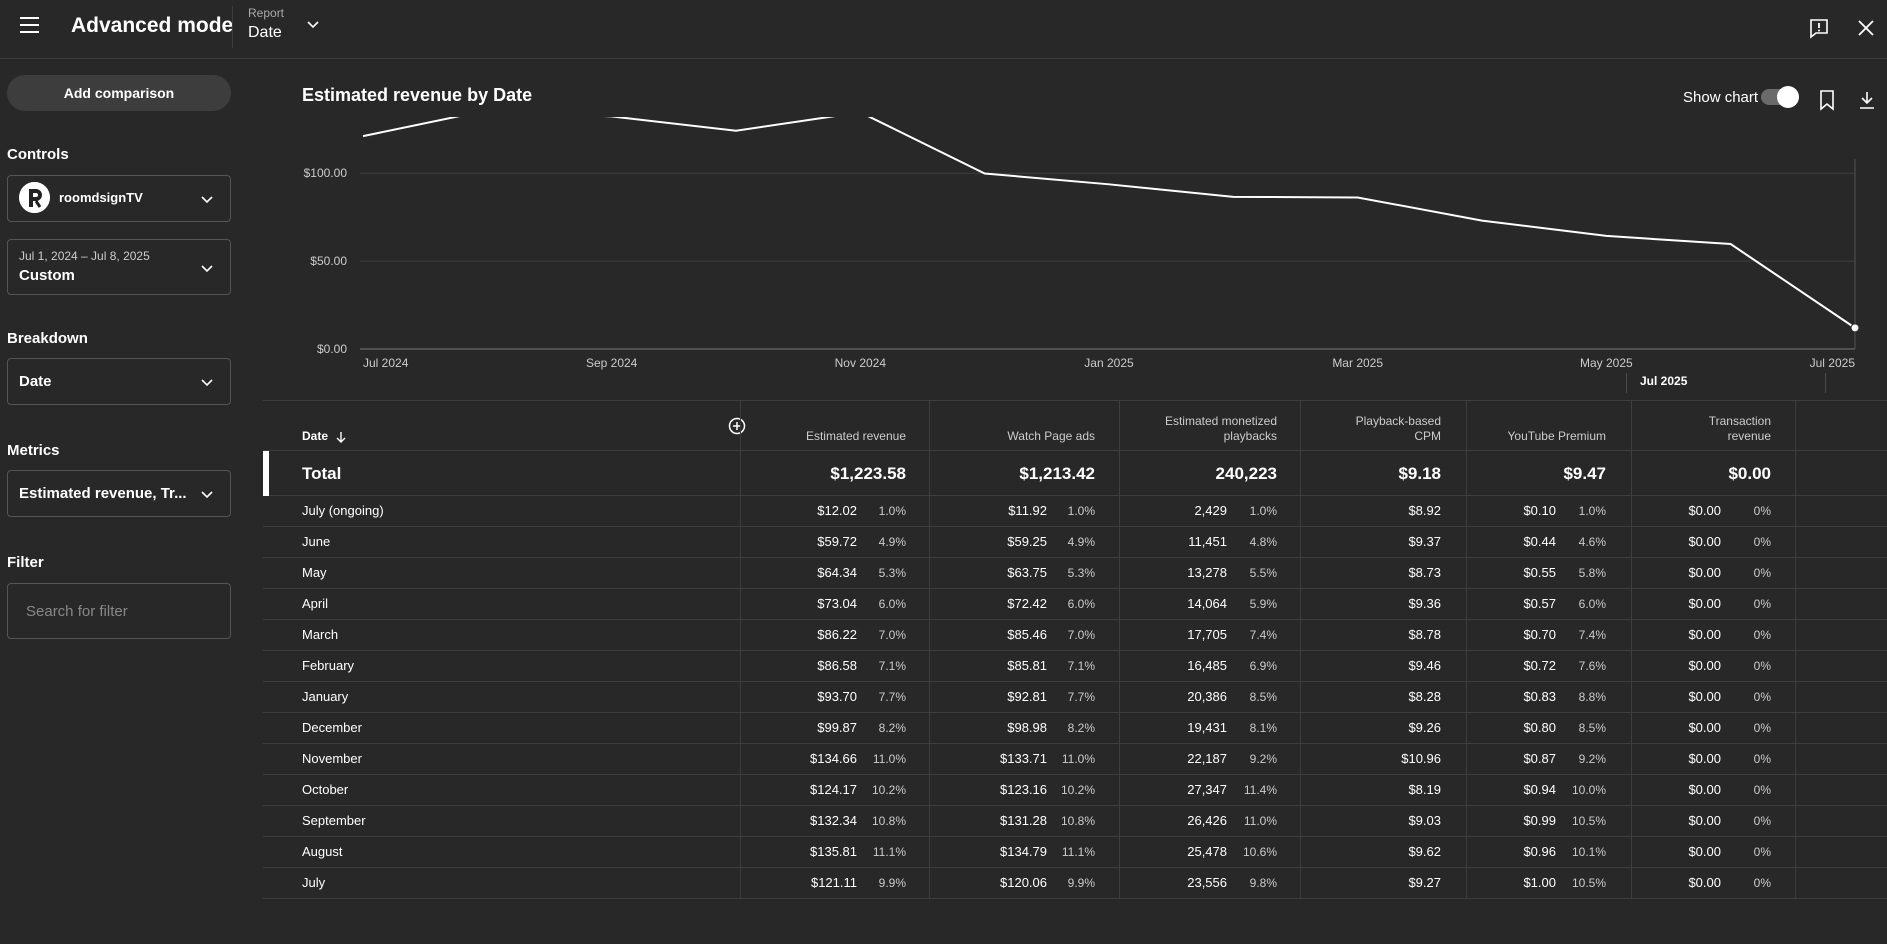 The height and width of the screenshot is (944, 1887). Describe the element at coordinates (1263, 573) in the screenshot. I see `cell-percent: 5.5%` at that location.